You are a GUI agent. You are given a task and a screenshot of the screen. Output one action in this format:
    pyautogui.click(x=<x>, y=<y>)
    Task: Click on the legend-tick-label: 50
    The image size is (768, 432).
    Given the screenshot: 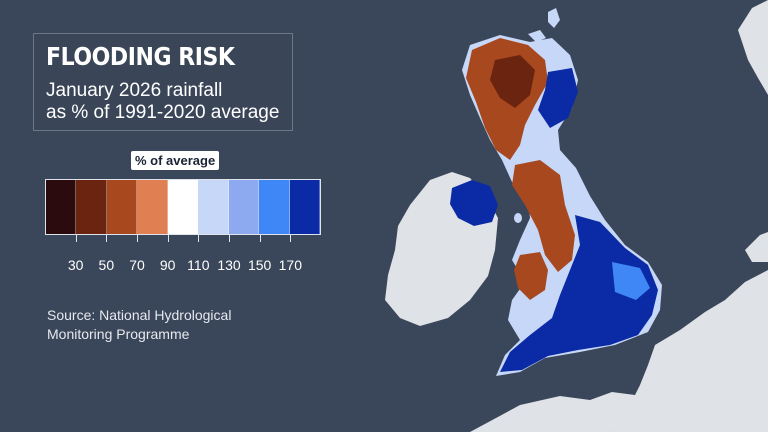 What is the action you would take?
    pyautogui.click(x=106, y=265)
    